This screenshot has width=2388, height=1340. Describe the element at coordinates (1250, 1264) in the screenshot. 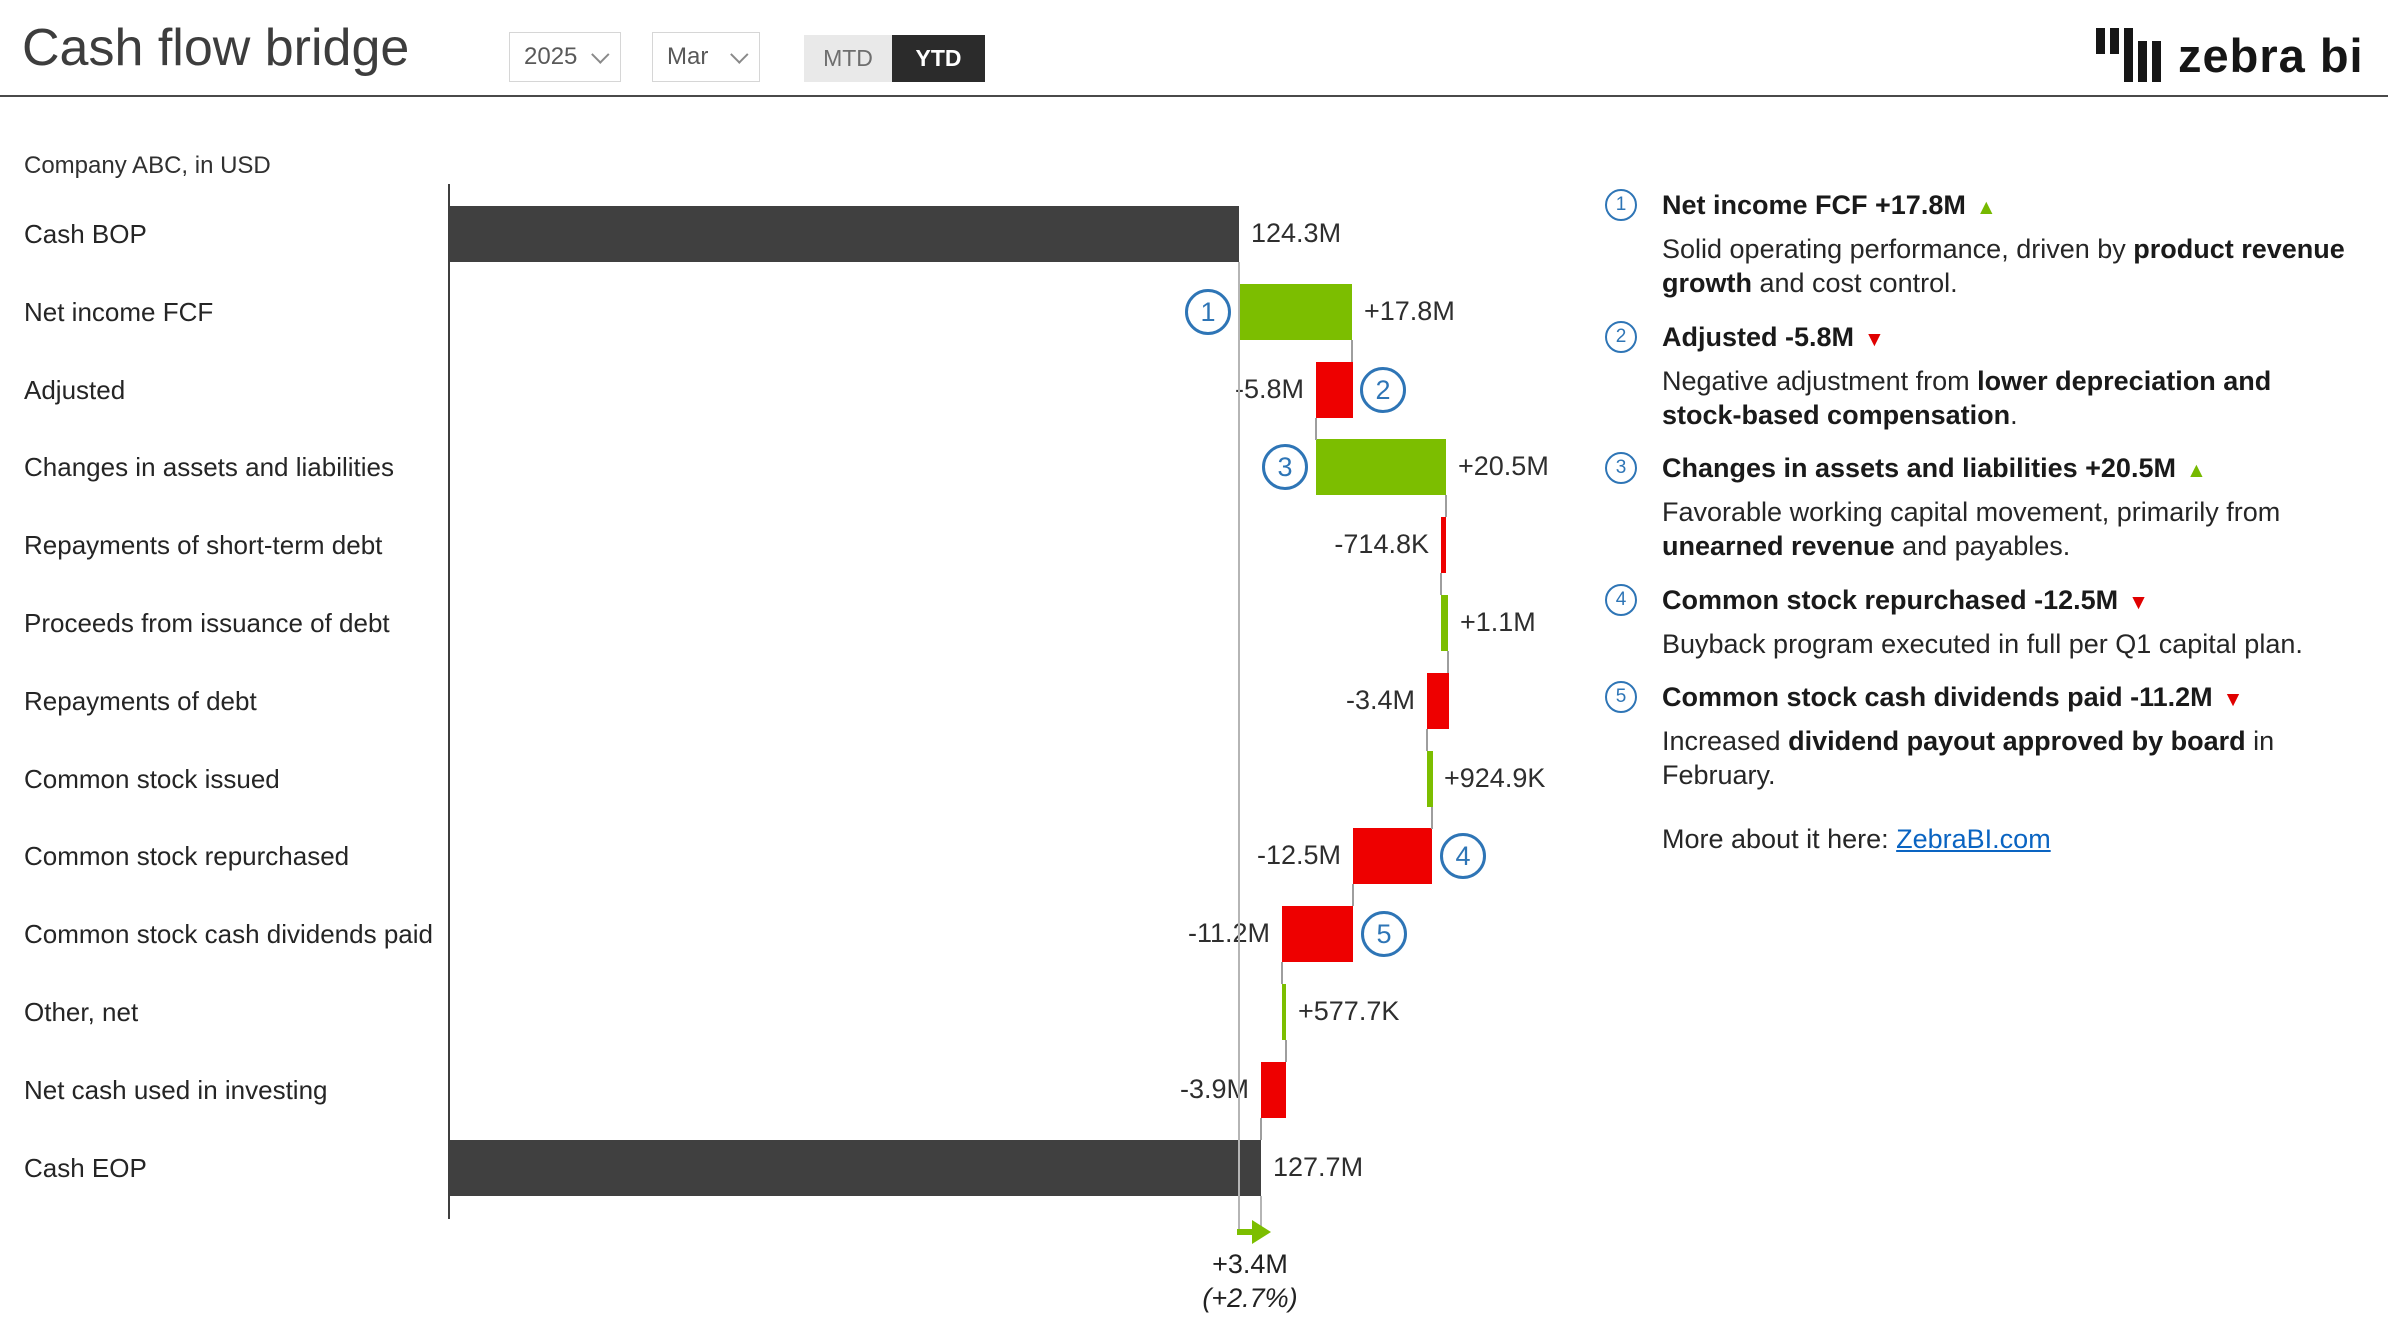

I see `variance-value-label: +3.4M` at that location.